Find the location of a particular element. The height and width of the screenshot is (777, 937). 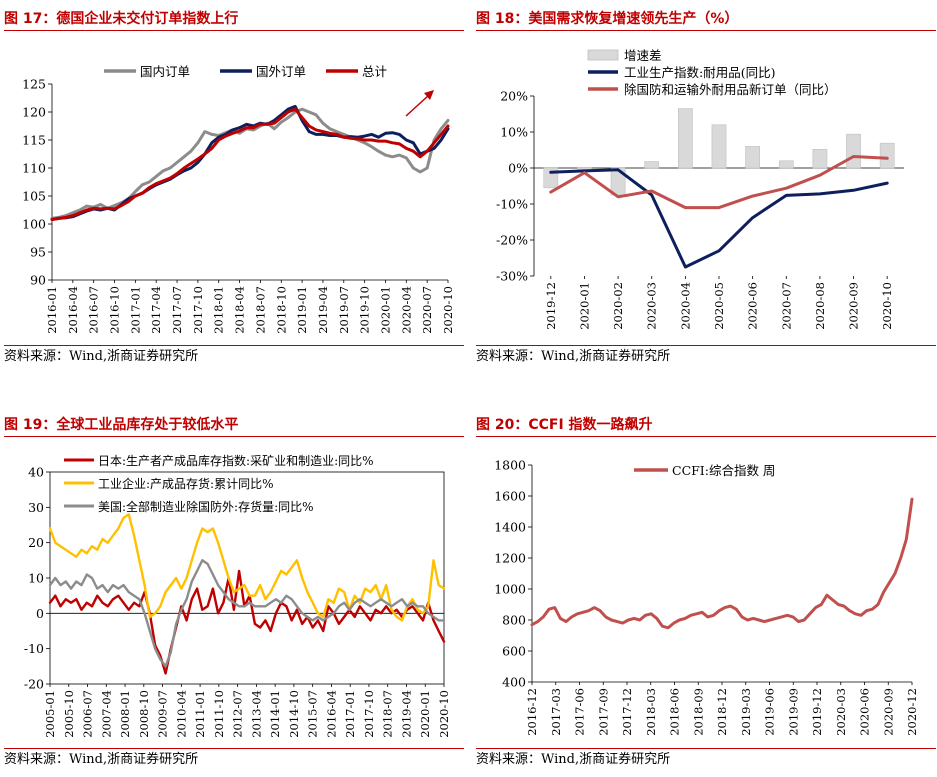

y-tick-label: 1200 is located at coordinates (510, 558).